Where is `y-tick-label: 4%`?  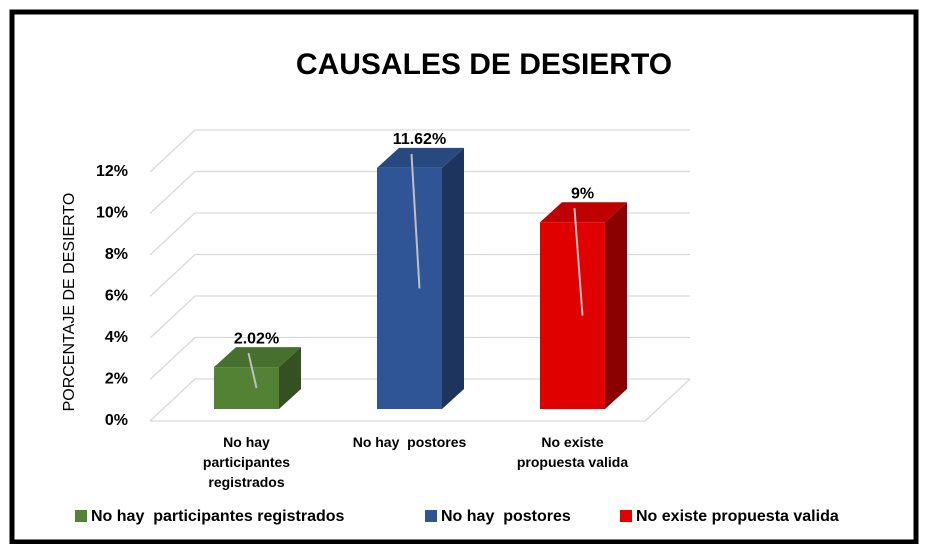
y-tick-label: 4% is located at coordinates (116, 337).